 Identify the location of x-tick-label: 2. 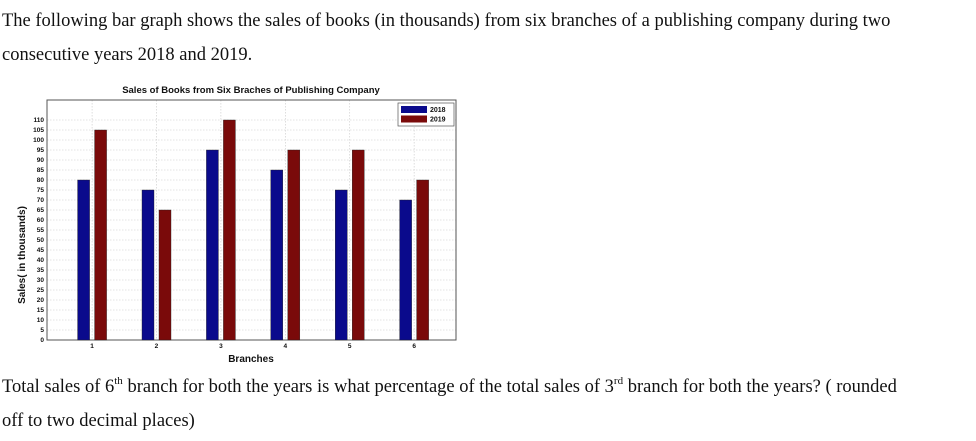
(157, 346).